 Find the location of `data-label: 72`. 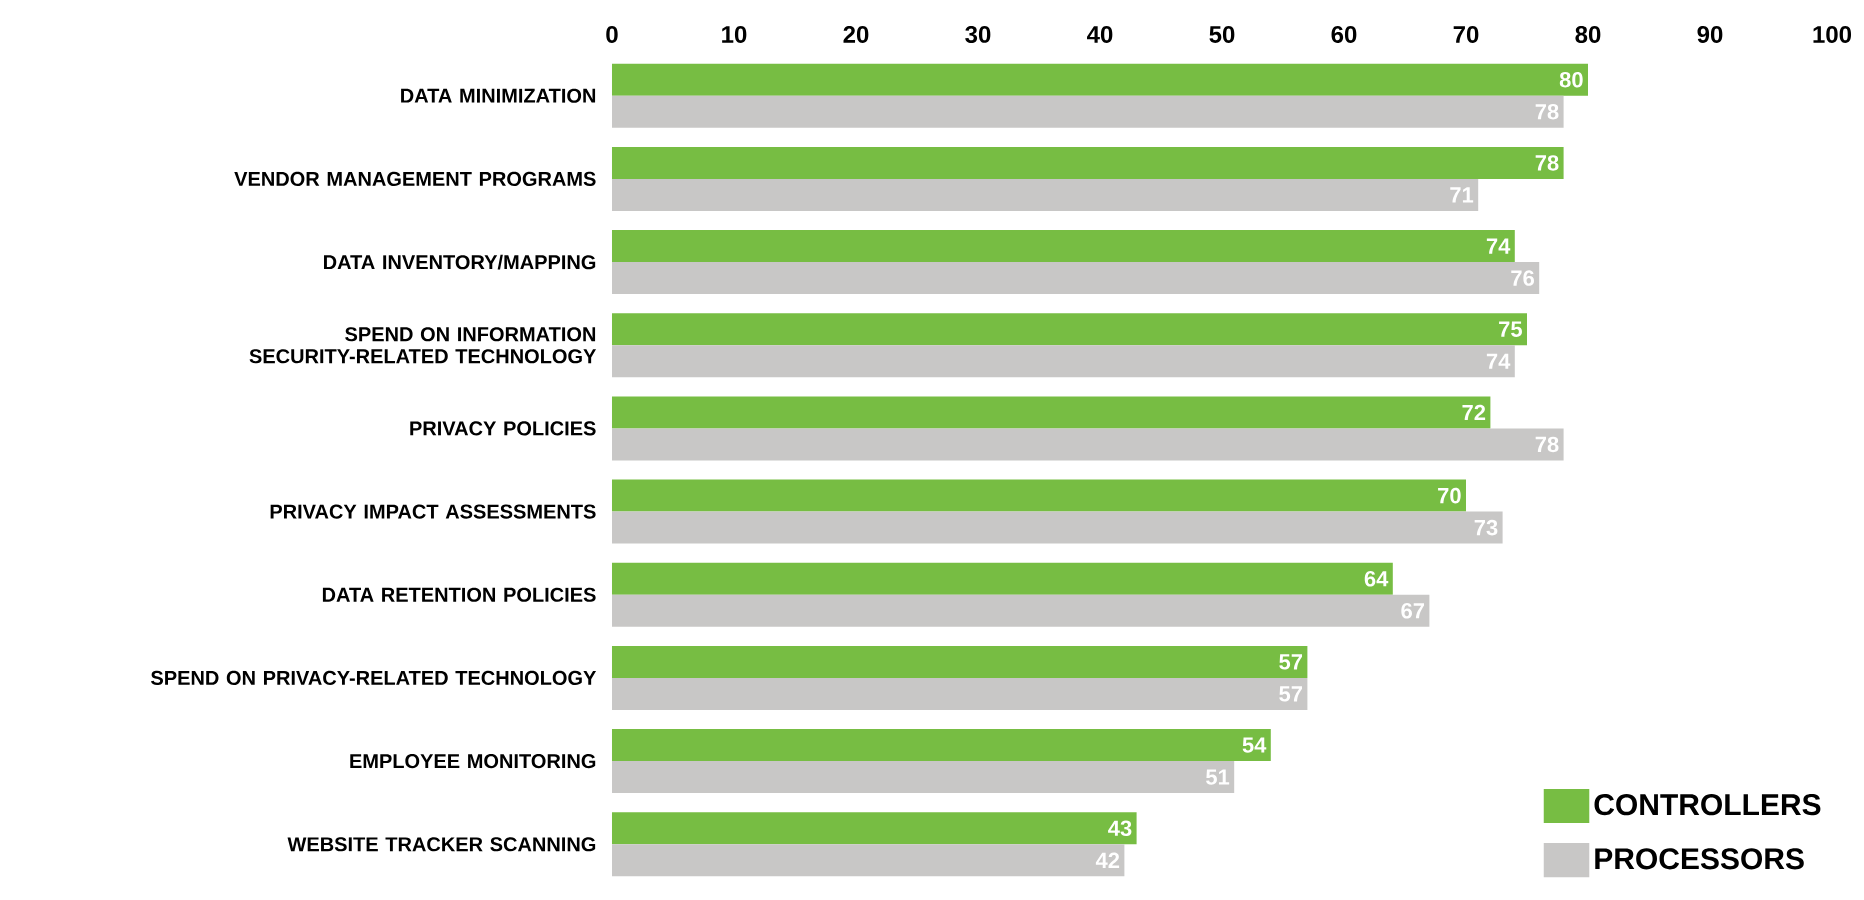

data-label: 72 is located at coordinates (1474, 412).